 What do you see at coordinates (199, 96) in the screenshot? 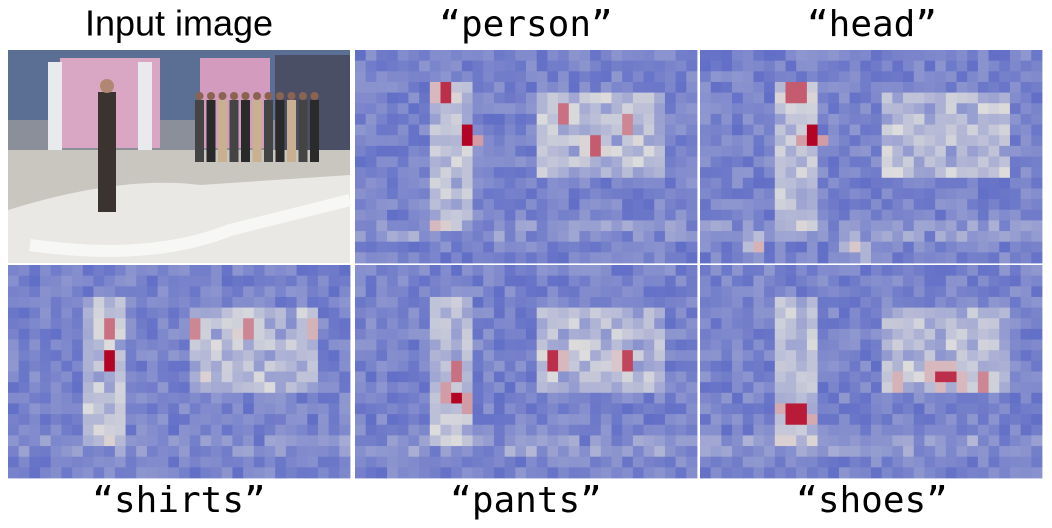
I see `person-head` at bounding box center [199, 96].